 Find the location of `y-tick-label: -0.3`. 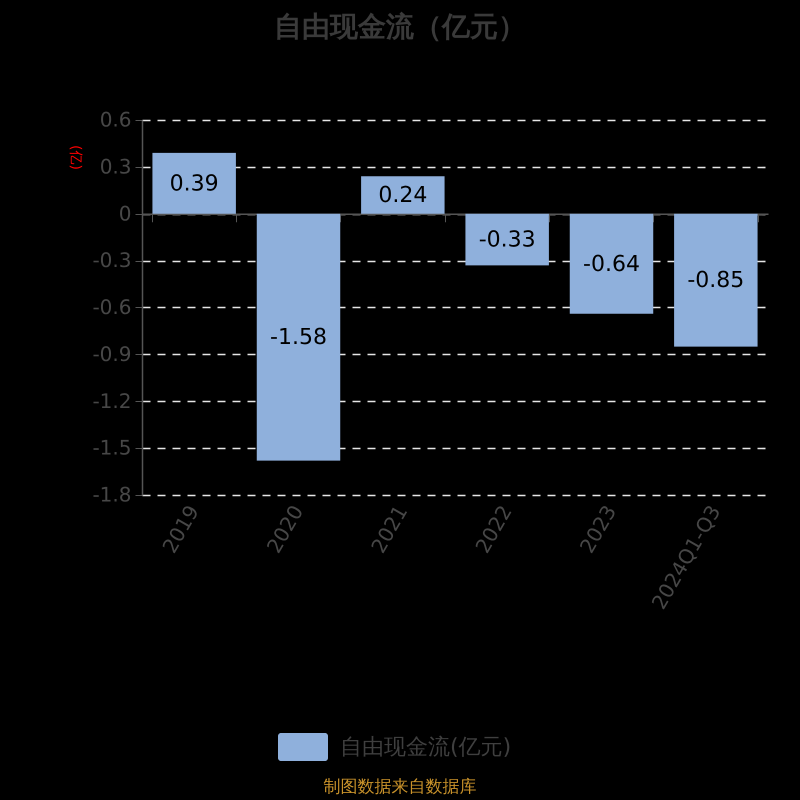

y-tick-label: -0.3 is located at coordinates (112, 260).